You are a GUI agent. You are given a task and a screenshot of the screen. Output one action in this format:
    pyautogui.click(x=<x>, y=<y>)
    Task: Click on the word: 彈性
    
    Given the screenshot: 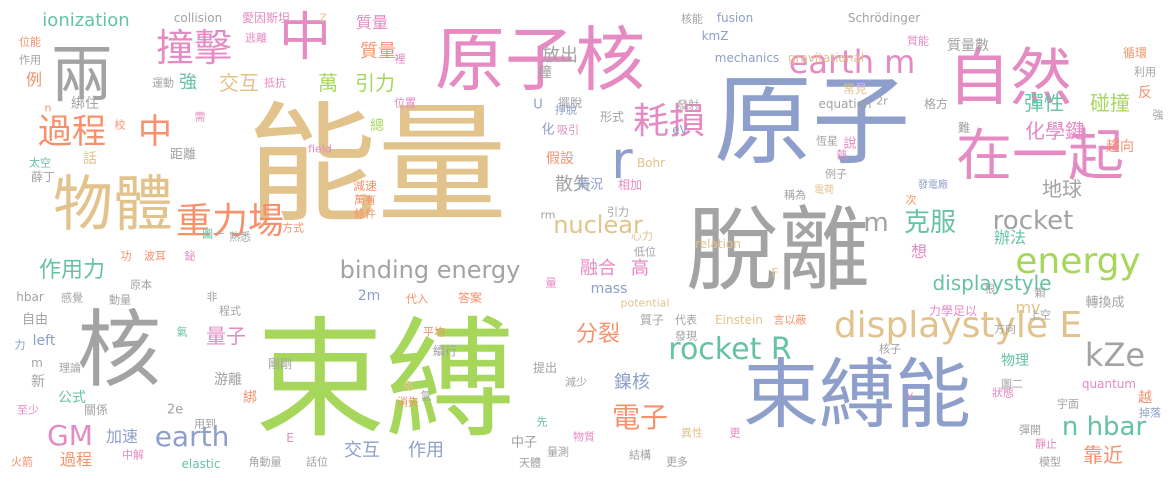 What is the action you would take?
    pyautogui.click(x=1044, y=103)
    